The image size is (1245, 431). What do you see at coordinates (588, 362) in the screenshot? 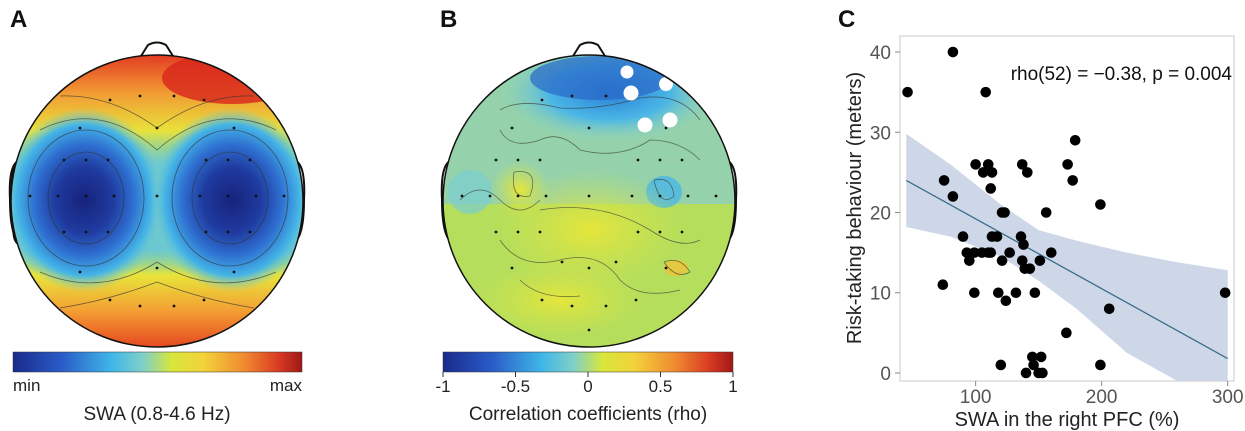
I see `colorbar-b` at bounding box center [588, 362].